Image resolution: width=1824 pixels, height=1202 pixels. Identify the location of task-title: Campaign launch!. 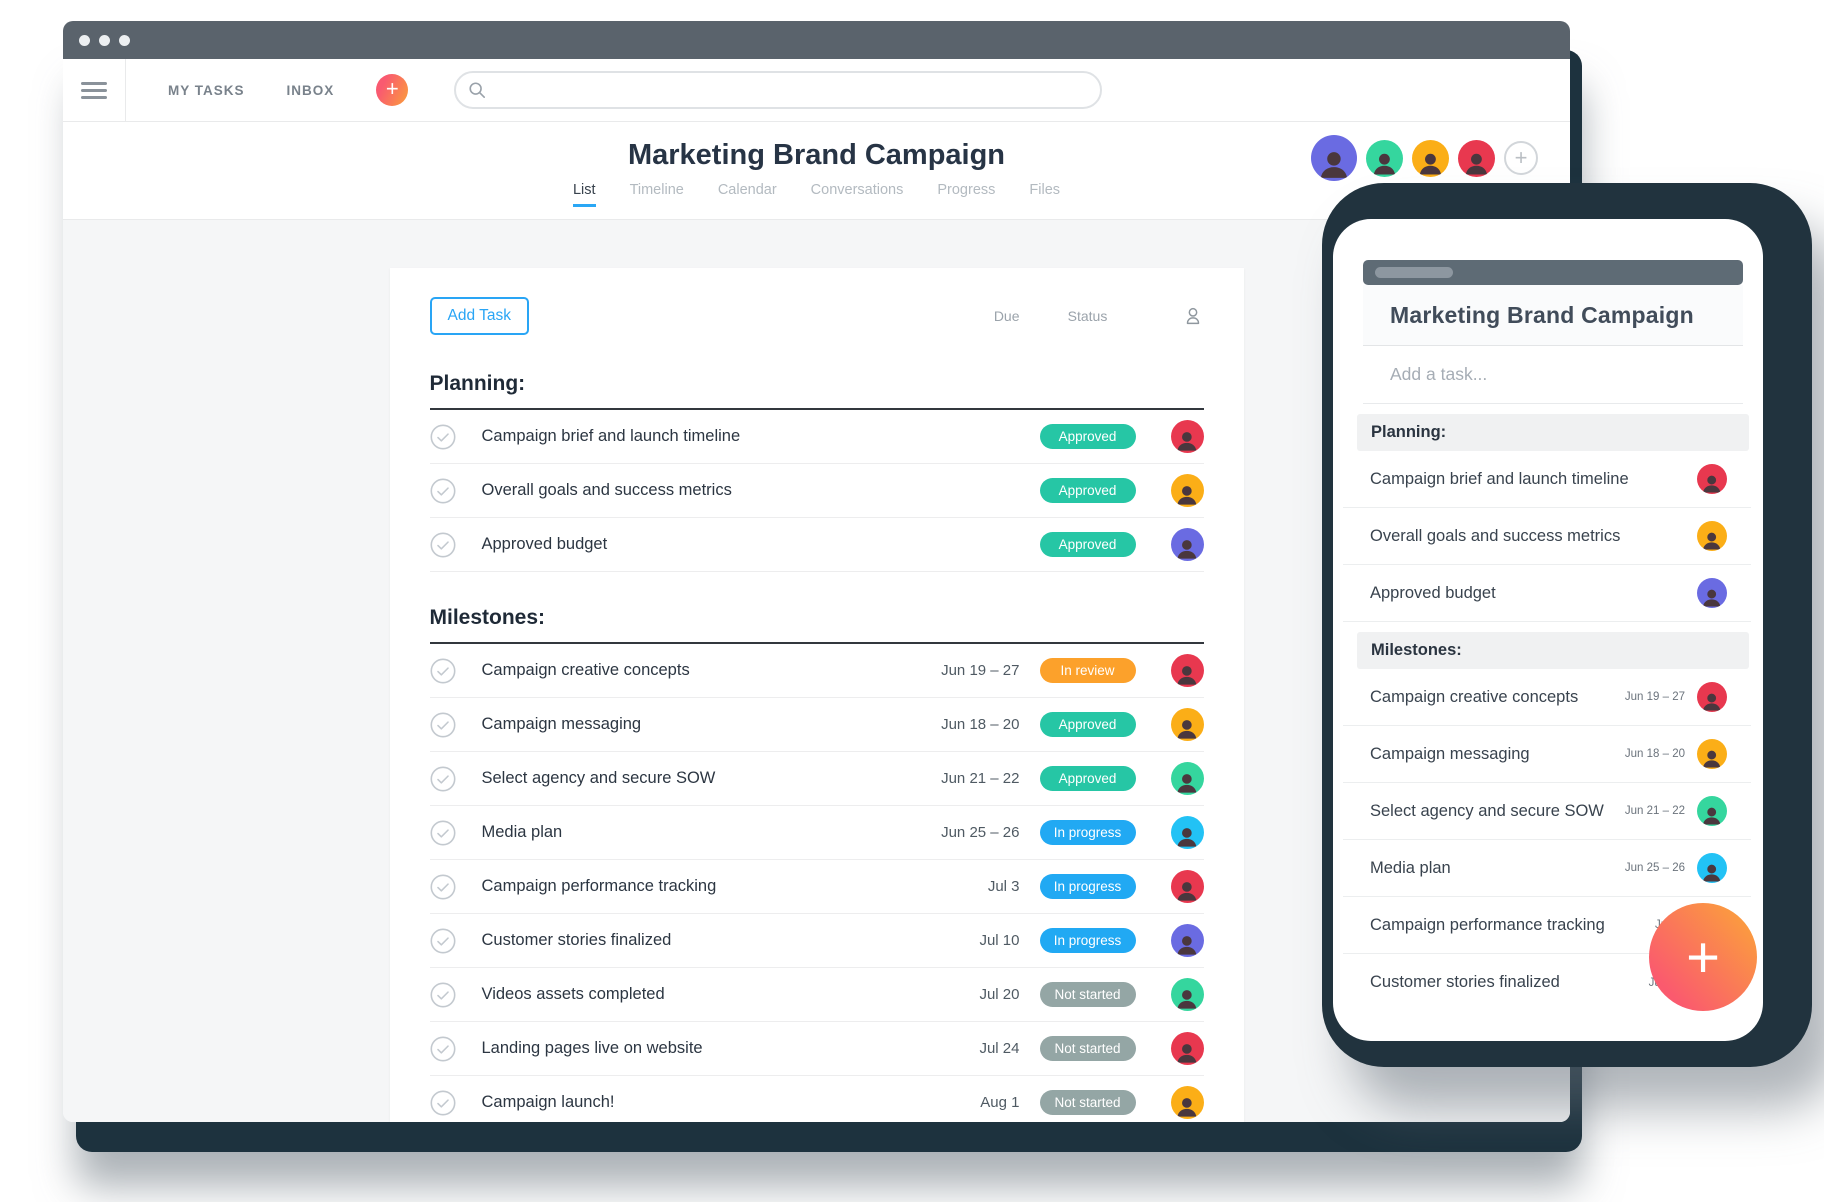
(548, 1102).